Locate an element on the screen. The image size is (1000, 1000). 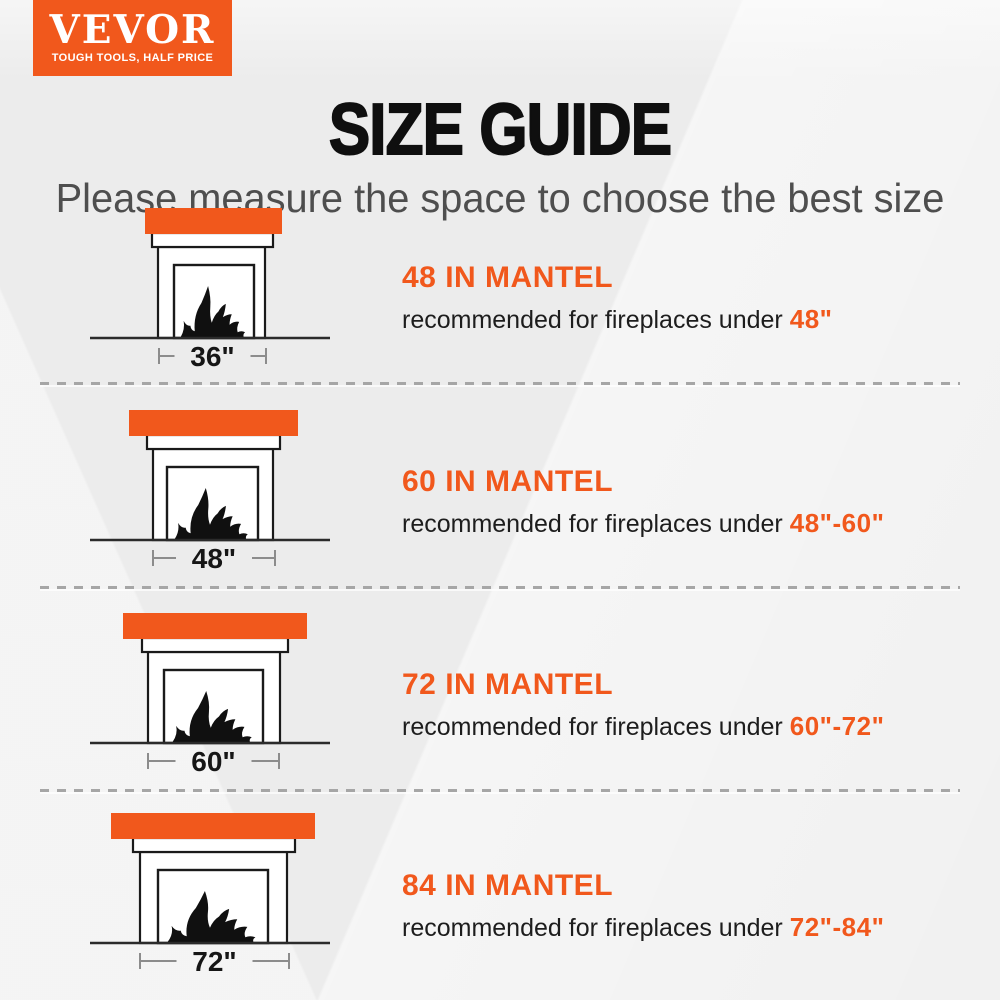
dimension-label: 60" is located at coordinates (213, 761).